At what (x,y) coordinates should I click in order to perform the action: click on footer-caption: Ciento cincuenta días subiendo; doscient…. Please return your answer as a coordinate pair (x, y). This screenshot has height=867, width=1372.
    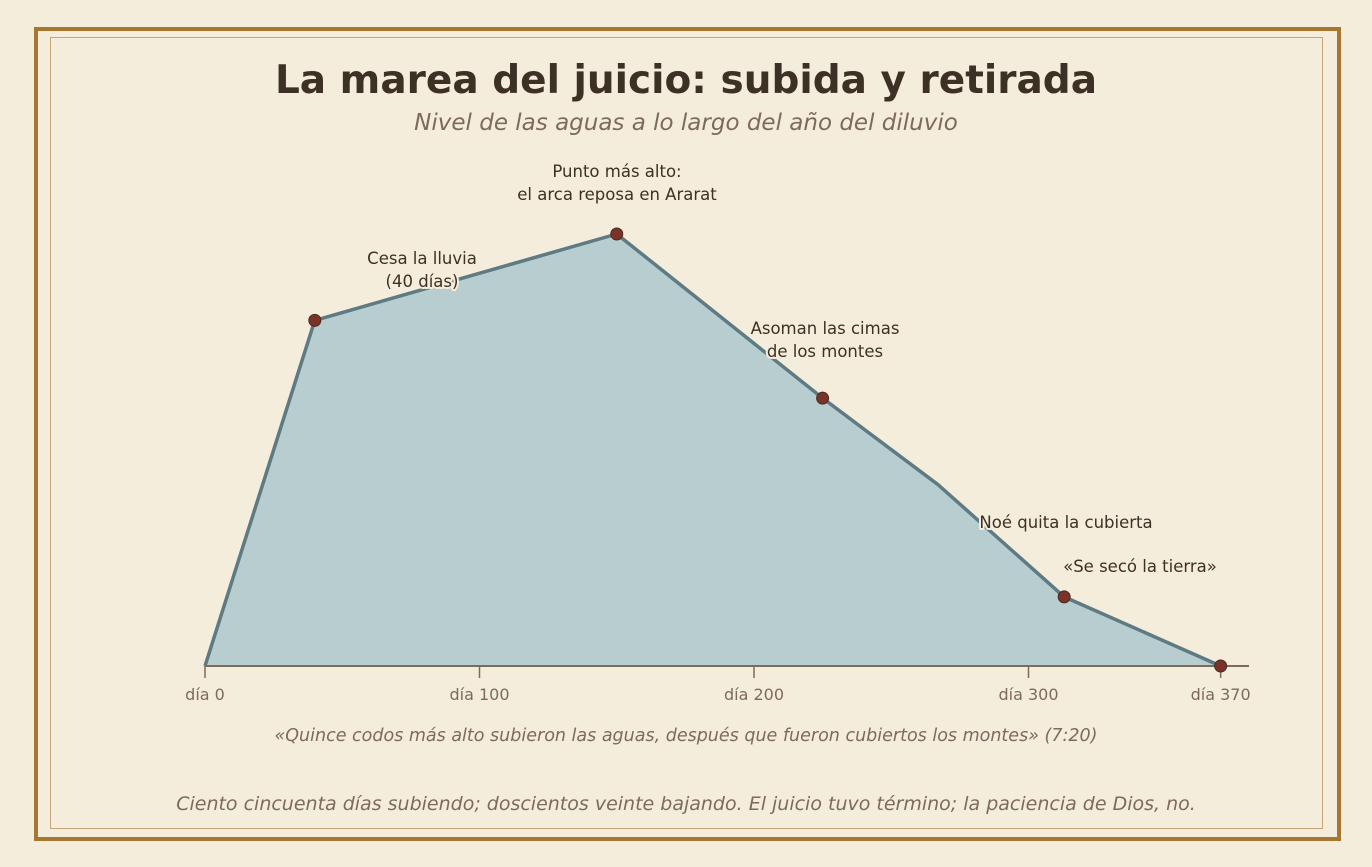
    Looking at the image, I should click on (686, 804).